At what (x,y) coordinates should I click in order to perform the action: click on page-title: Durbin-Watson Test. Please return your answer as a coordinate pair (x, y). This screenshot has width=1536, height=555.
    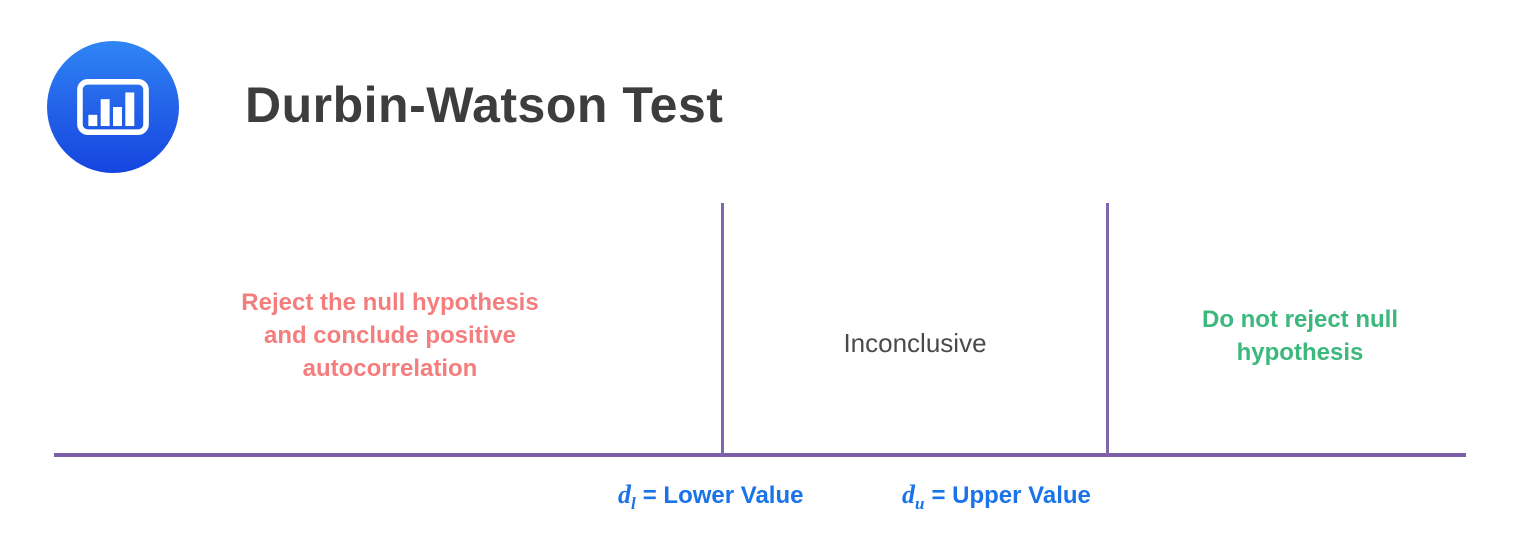
    Looking at the image, I should click on (484, 105).